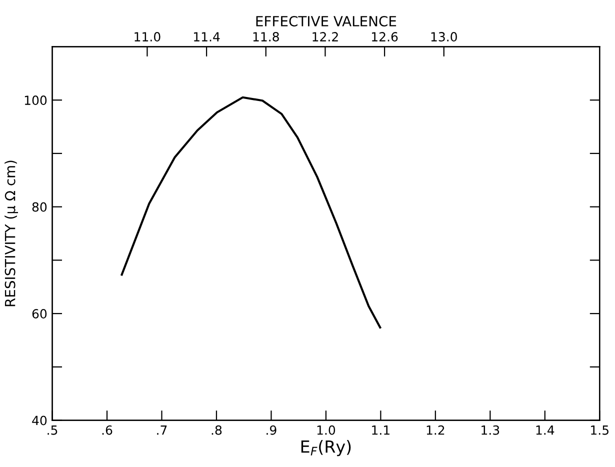  What do you see at coordinates (325, 37) in the screenshot?
I see `x2-tick-label: 12.2` at bounding box center [325, 37].